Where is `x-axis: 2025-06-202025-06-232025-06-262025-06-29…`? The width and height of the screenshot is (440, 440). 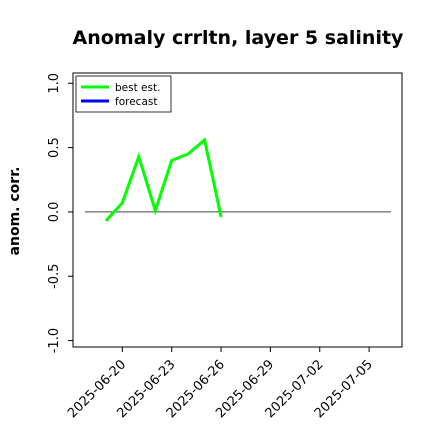
x-axis: 2025-06-202025-06-232025-06-262025-06-29… is located at coordinates (220, 384).